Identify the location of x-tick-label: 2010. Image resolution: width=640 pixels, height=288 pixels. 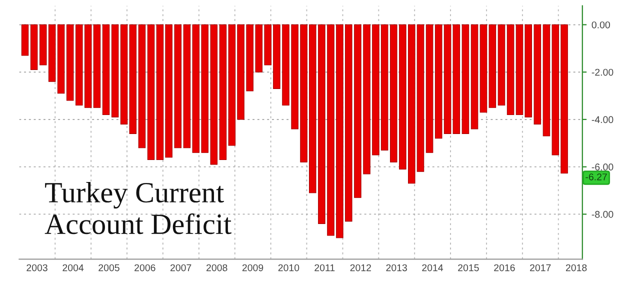
(289, 268).